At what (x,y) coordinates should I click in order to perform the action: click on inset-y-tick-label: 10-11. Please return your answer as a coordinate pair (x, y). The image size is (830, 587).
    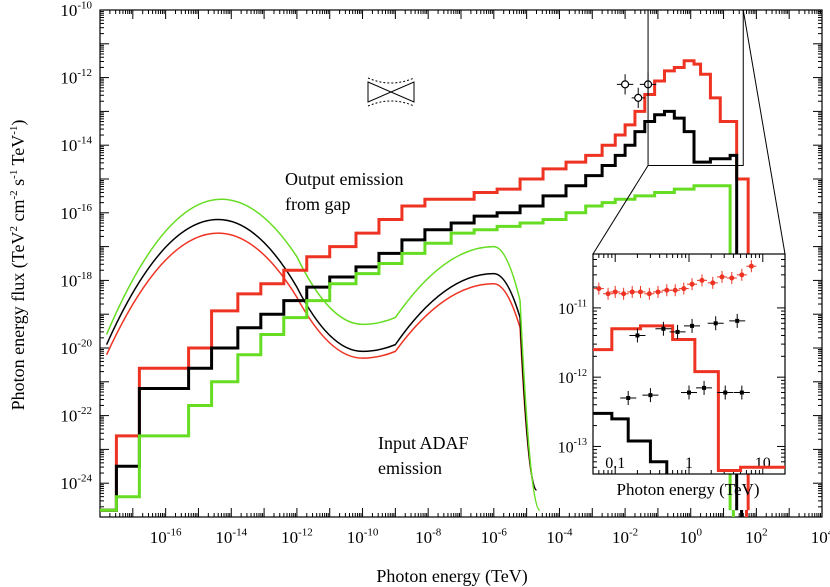
    Looking at the image, I should click on (572, 308).